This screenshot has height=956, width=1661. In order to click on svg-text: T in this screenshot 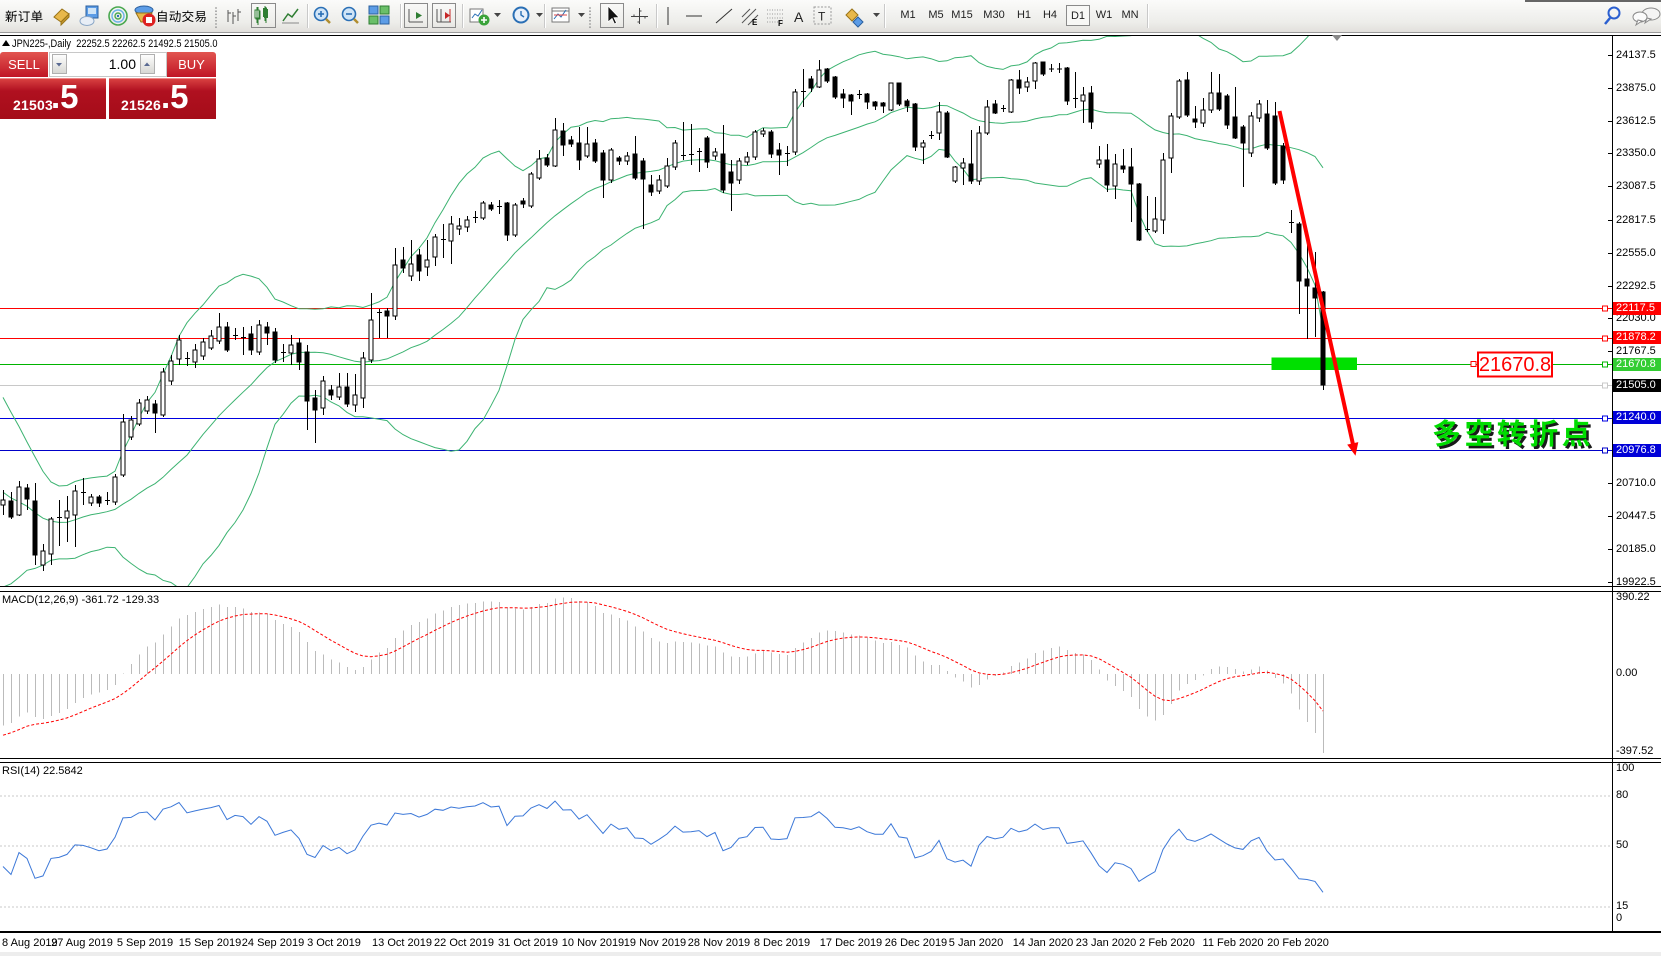, I will do `click(822, 17)`.